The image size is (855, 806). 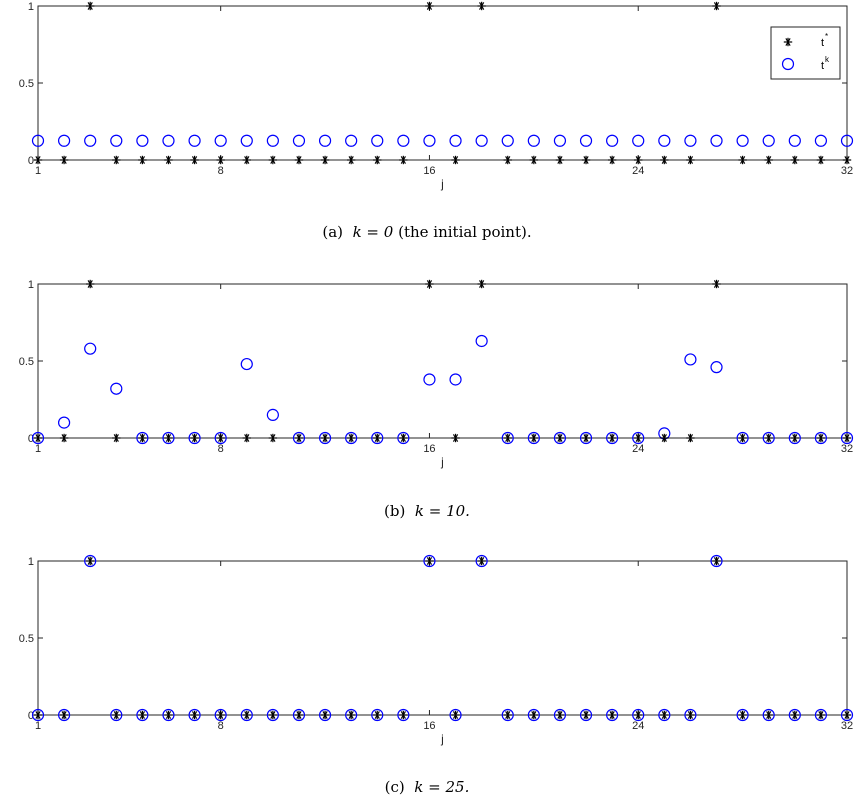 What do you see at coordinates (847, 171) in the screenshot?
I see `x-tick-label: 32` at bounding box center [847, 171].